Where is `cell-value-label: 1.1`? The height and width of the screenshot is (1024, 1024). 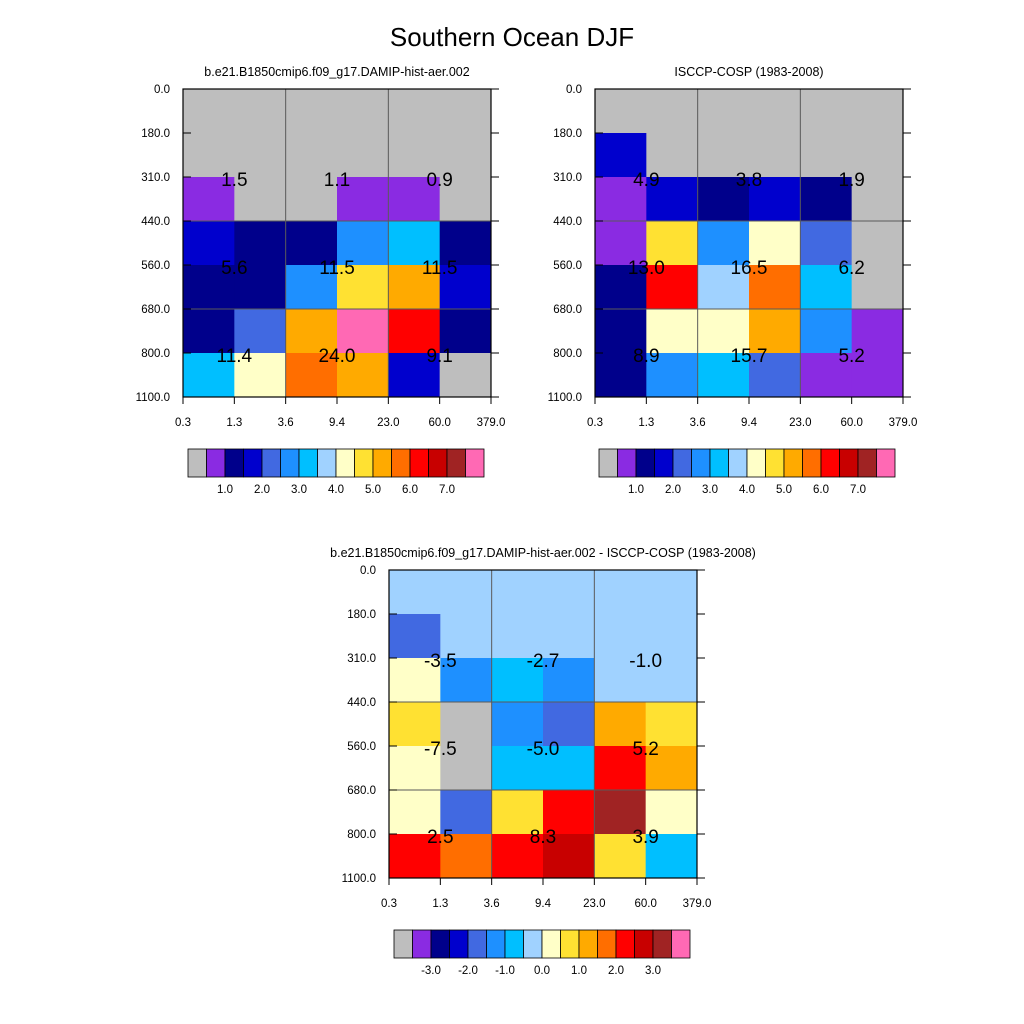
cell-value-label: 1.1 is located at coordinates (337, 180).